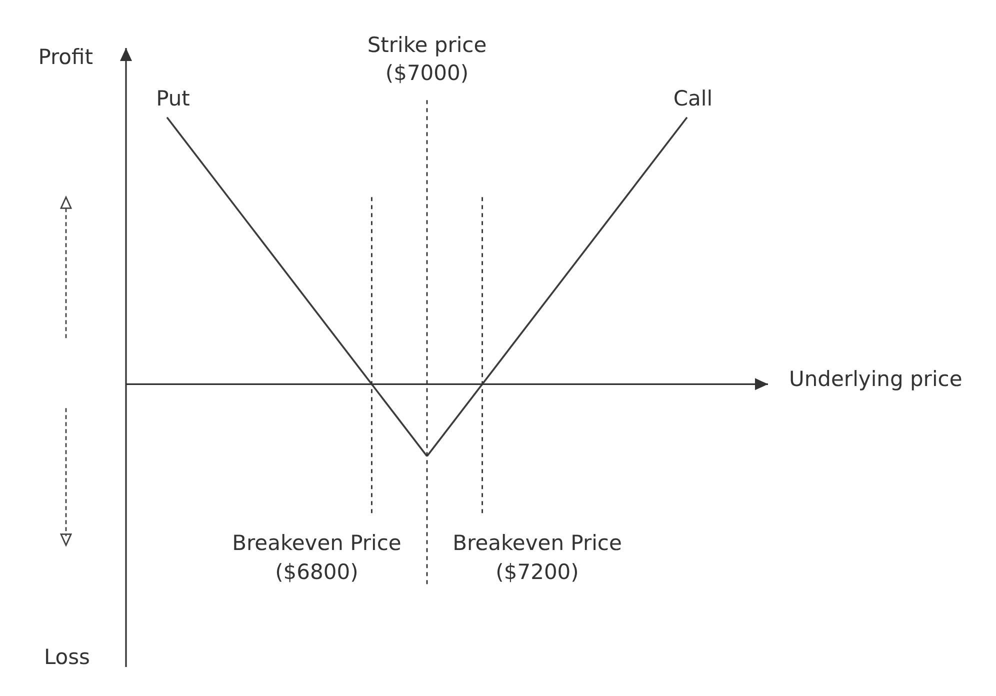 This screenshot has width=996, height=696. I want to click on x-axis-title: Underlying price, so click(875, 379).